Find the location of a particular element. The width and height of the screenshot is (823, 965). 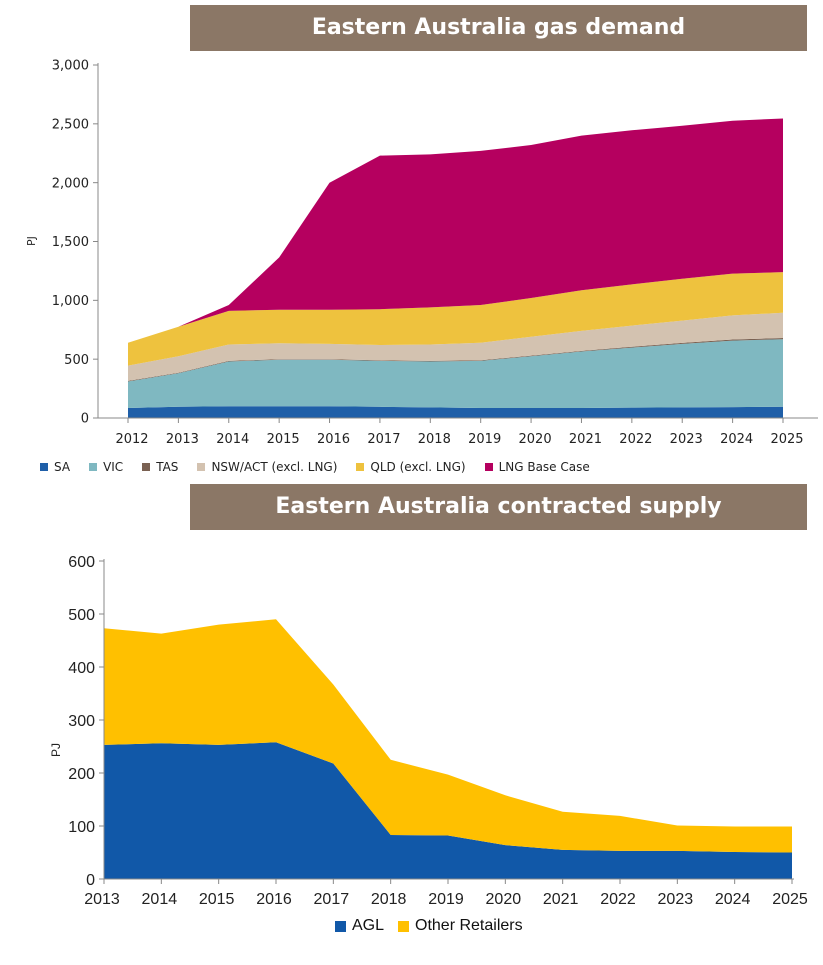

chart1-title: Eastern Australia gas demand is located at coordinates (498, 28).